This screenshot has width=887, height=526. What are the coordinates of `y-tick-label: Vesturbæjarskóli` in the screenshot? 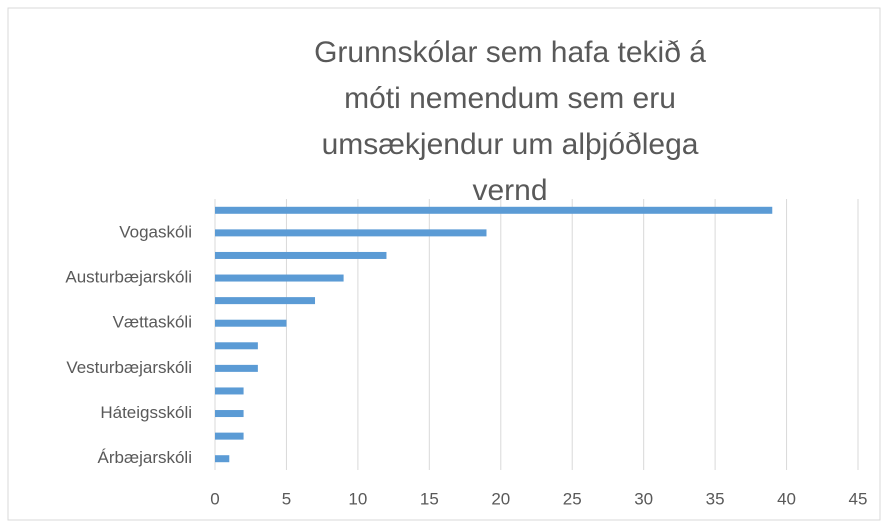 It's located at (129, 367).